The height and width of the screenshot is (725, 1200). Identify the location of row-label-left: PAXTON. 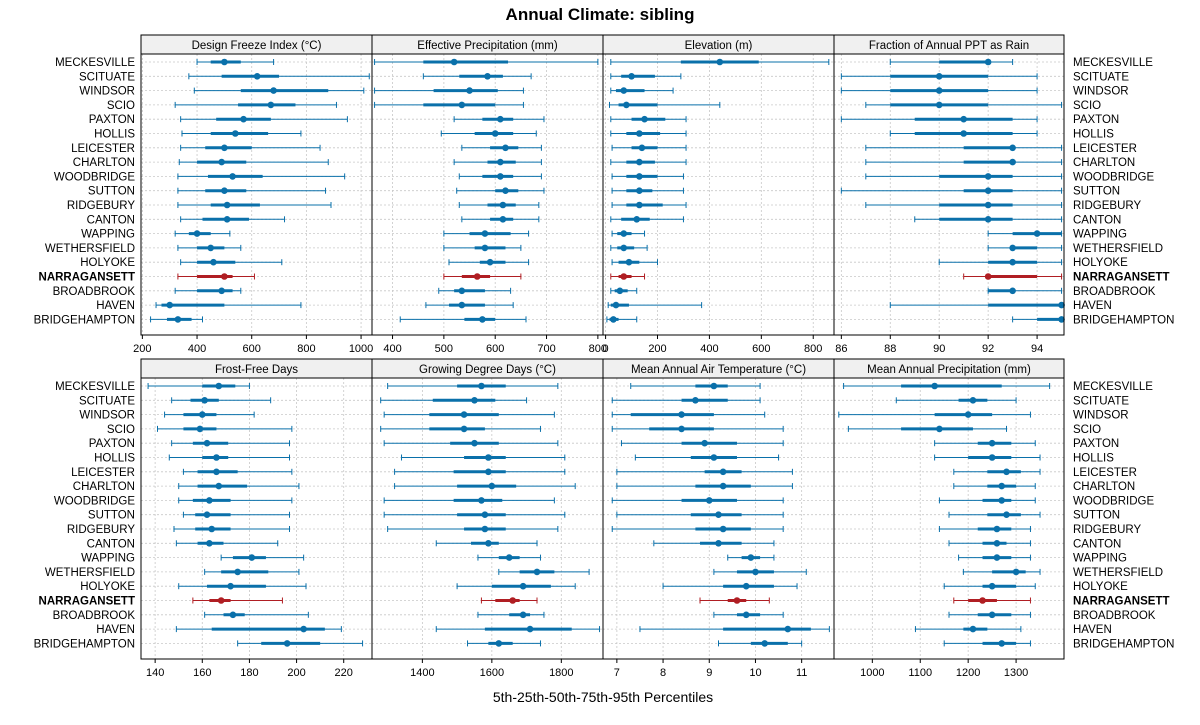
(112, 444).